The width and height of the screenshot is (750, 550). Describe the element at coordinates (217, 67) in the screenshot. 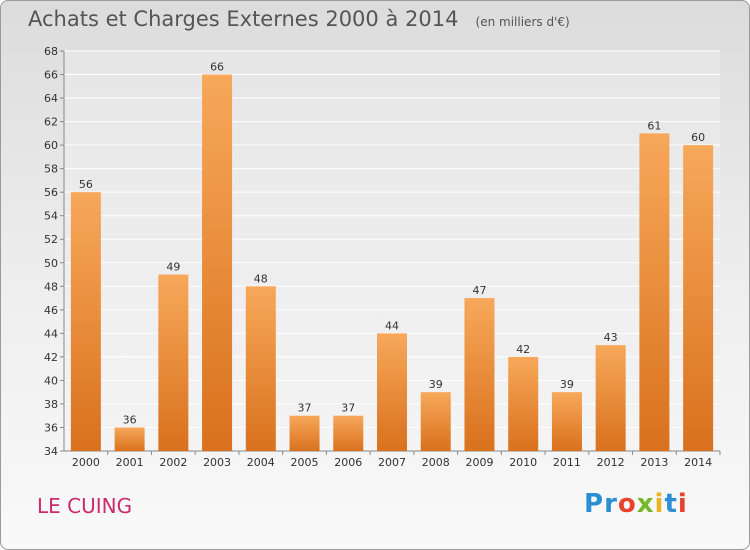

I see `bar-value-label: 66` at that location.